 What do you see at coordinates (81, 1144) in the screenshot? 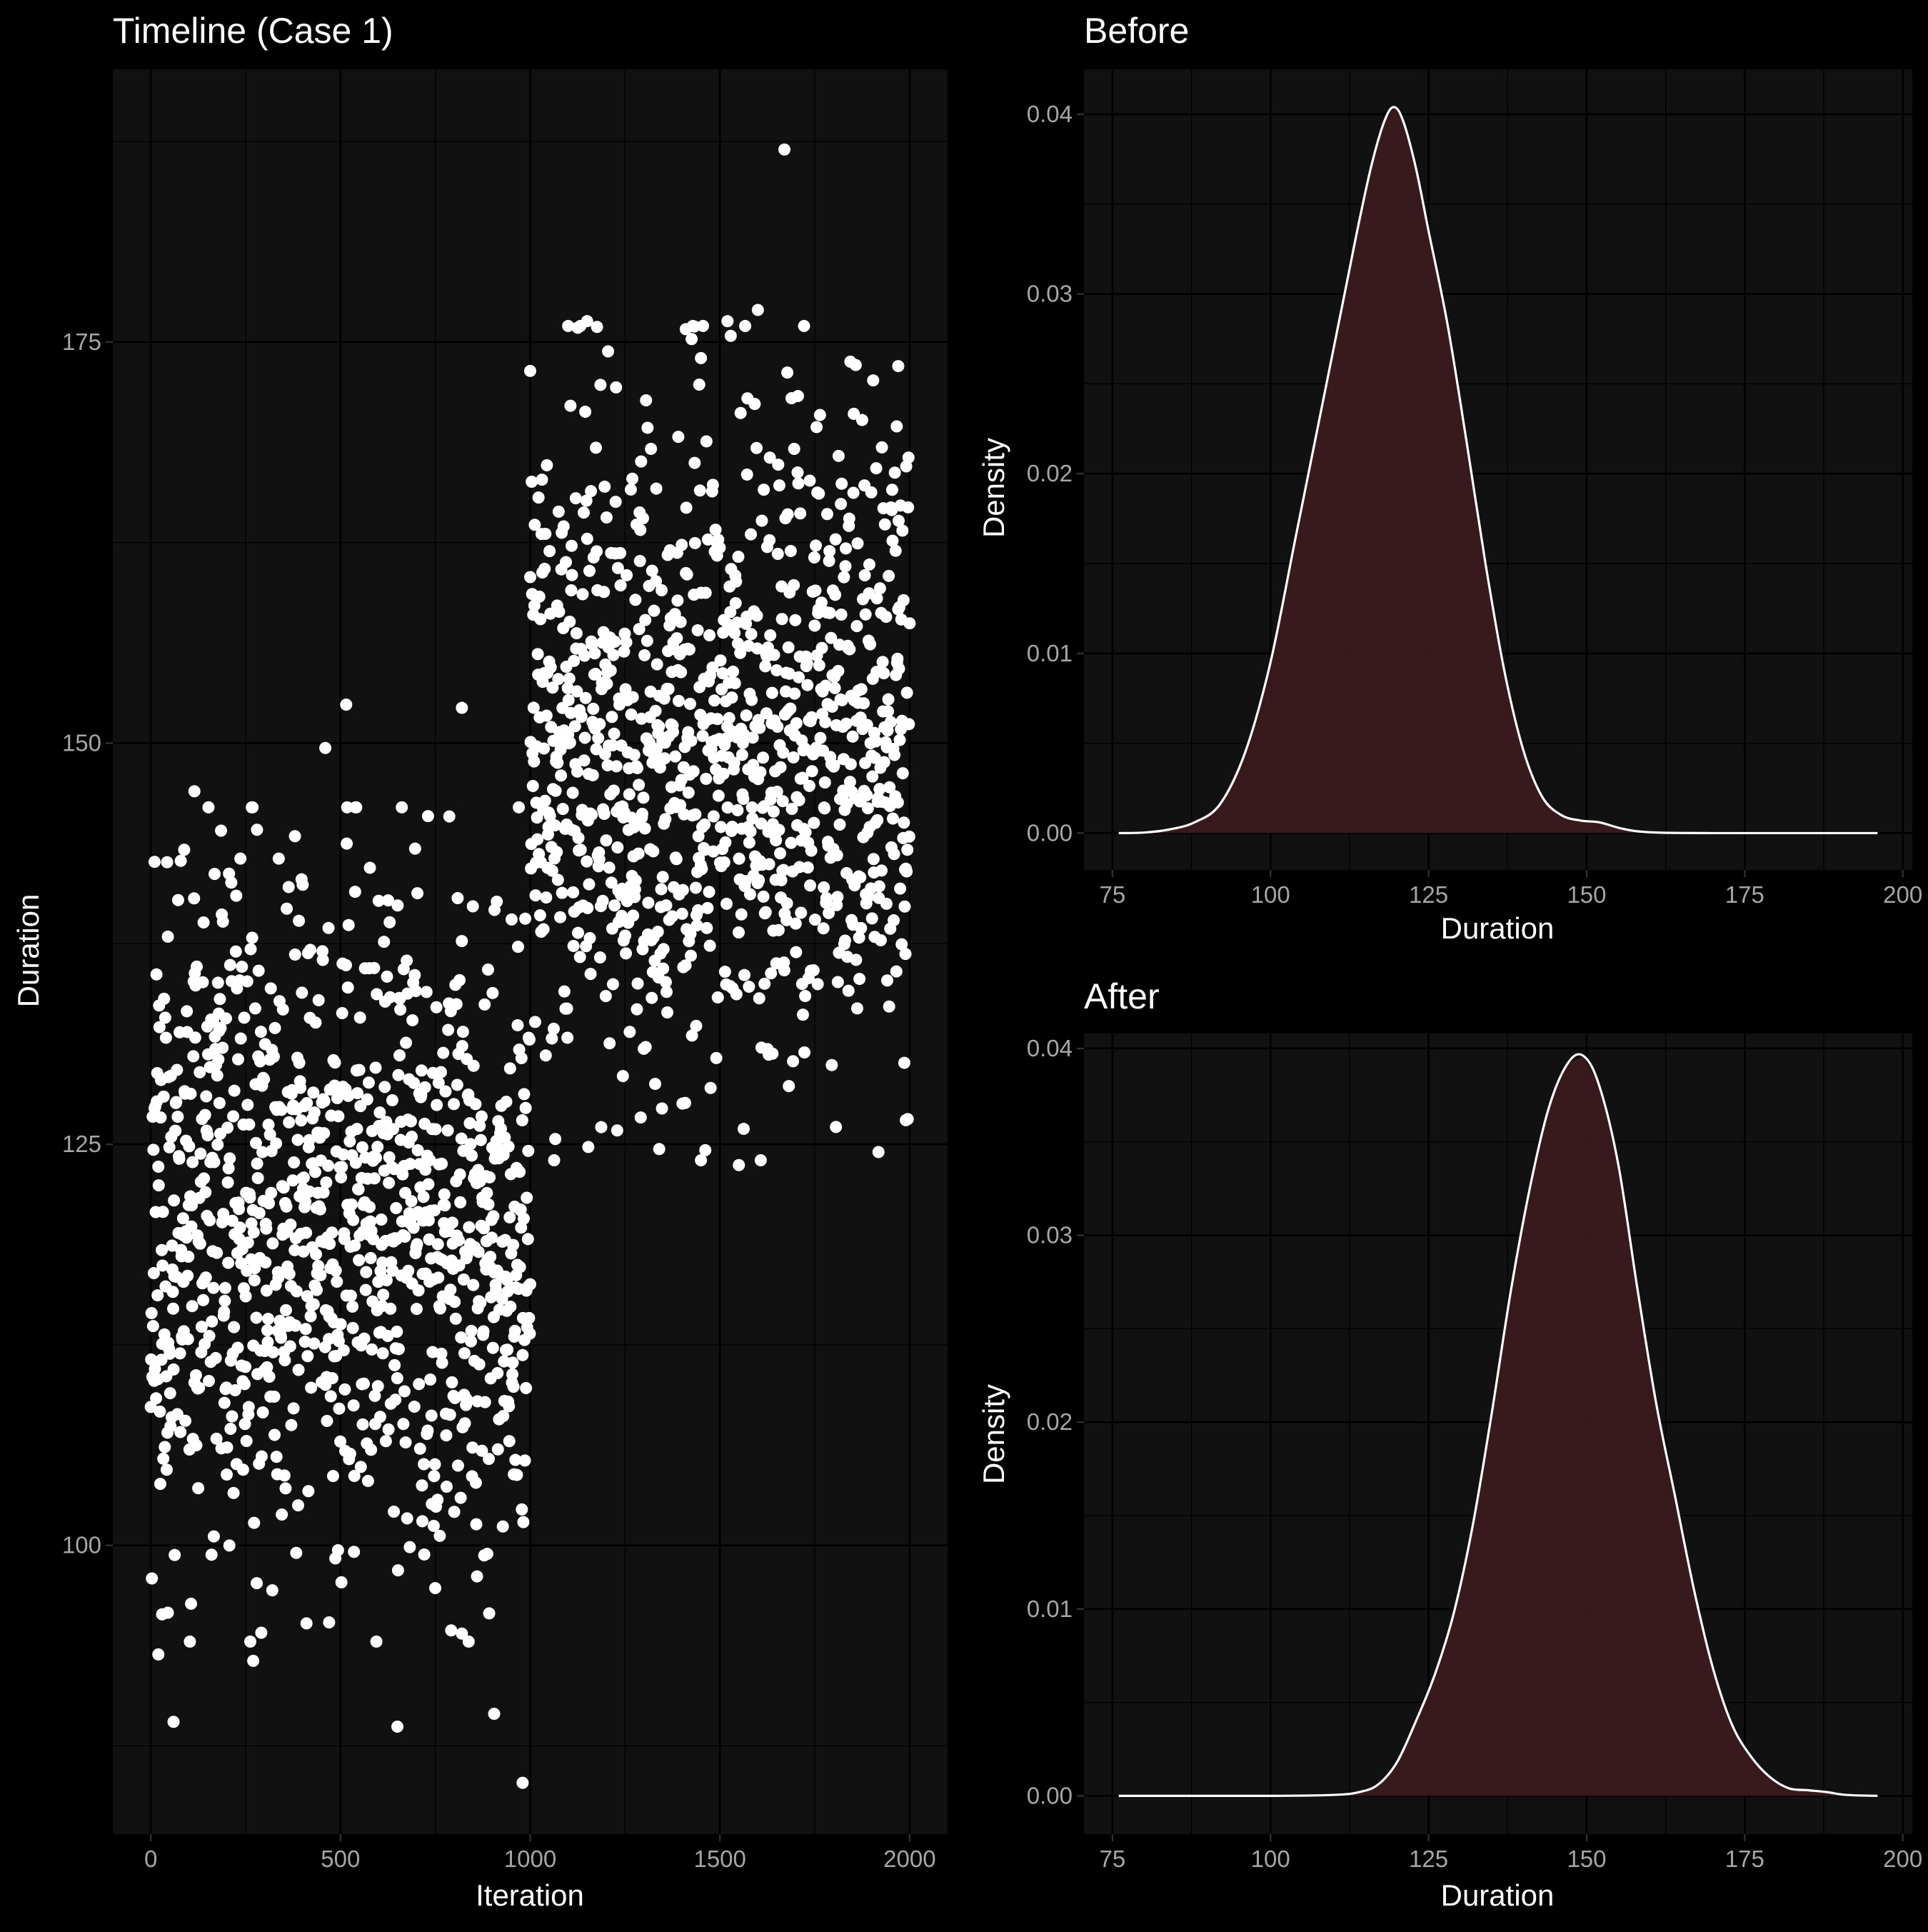
I see `timeline-y-tick-label: 125` at bounding box center [81, 1144].